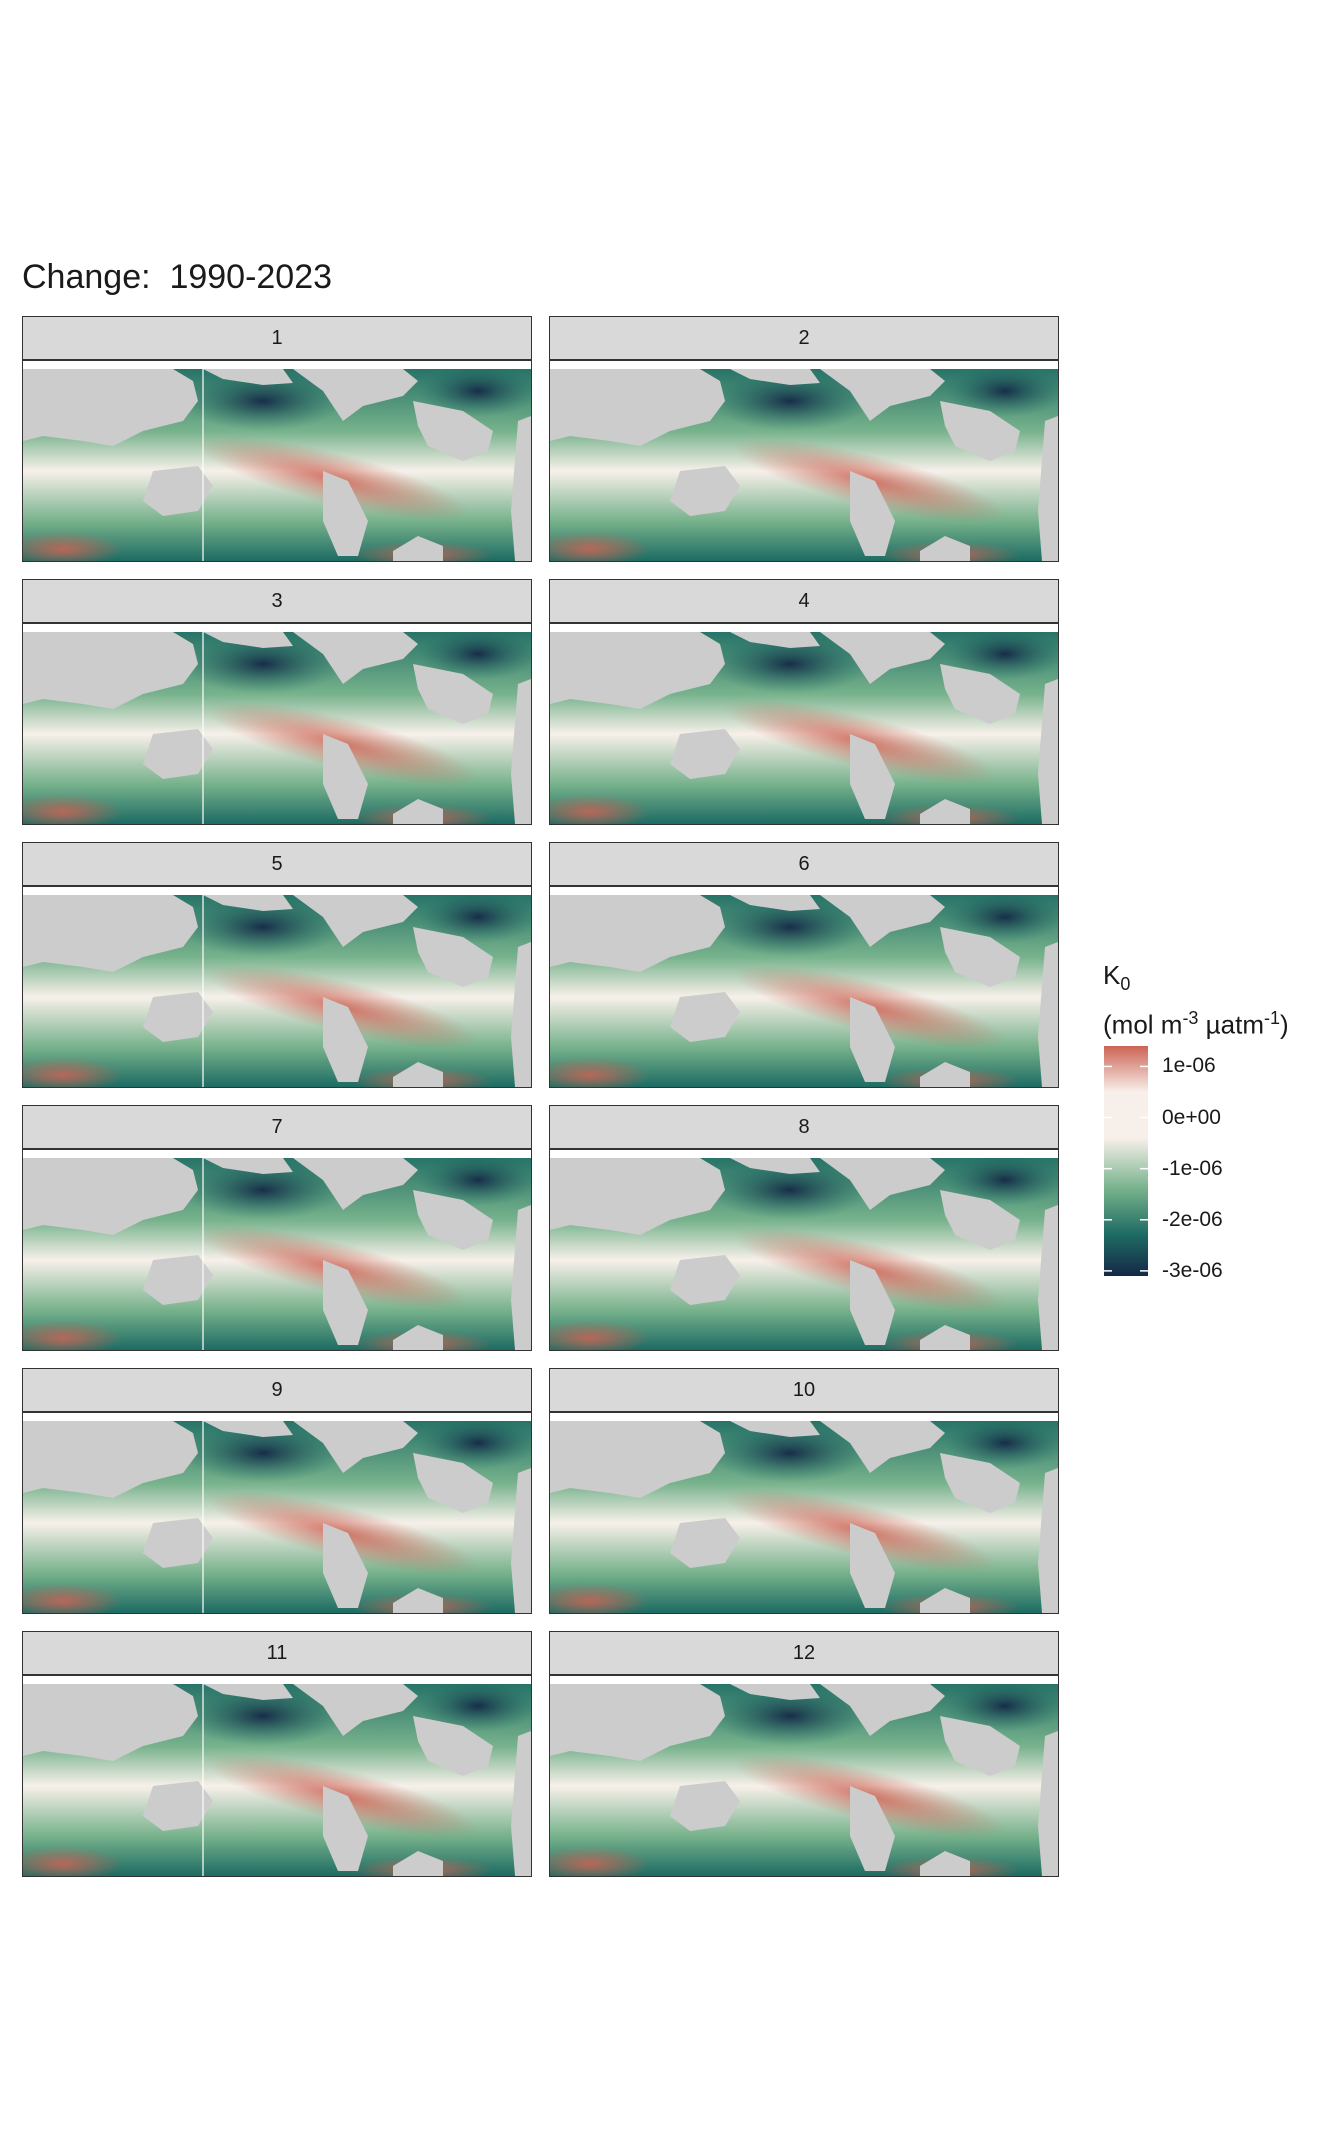 The image size is (1344, 2150). Describe the element at coordinates (277, 601) in the screenshot. I see `facet-strip-label: 3` at that location.